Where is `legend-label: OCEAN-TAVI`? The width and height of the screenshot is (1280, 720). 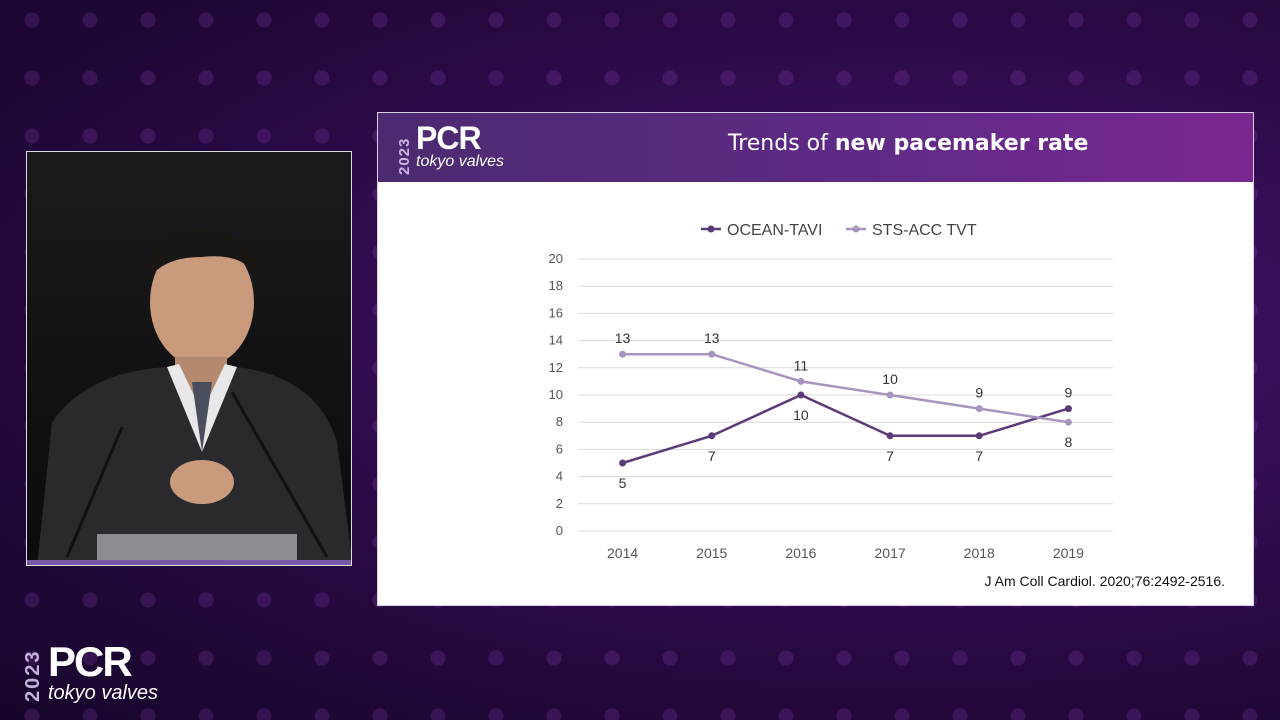
legend-label: OCEAN-TAVI is located at coordinates (774, 230).